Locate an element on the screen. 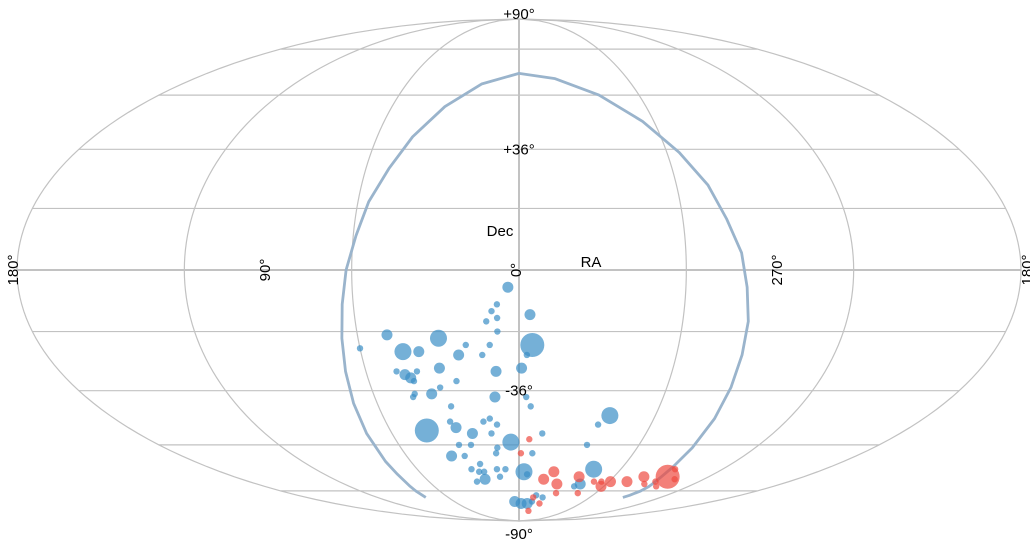 This screenshot has height=544, width=1030. dec-tick-label: -90° is located at coordinates (519, 534).